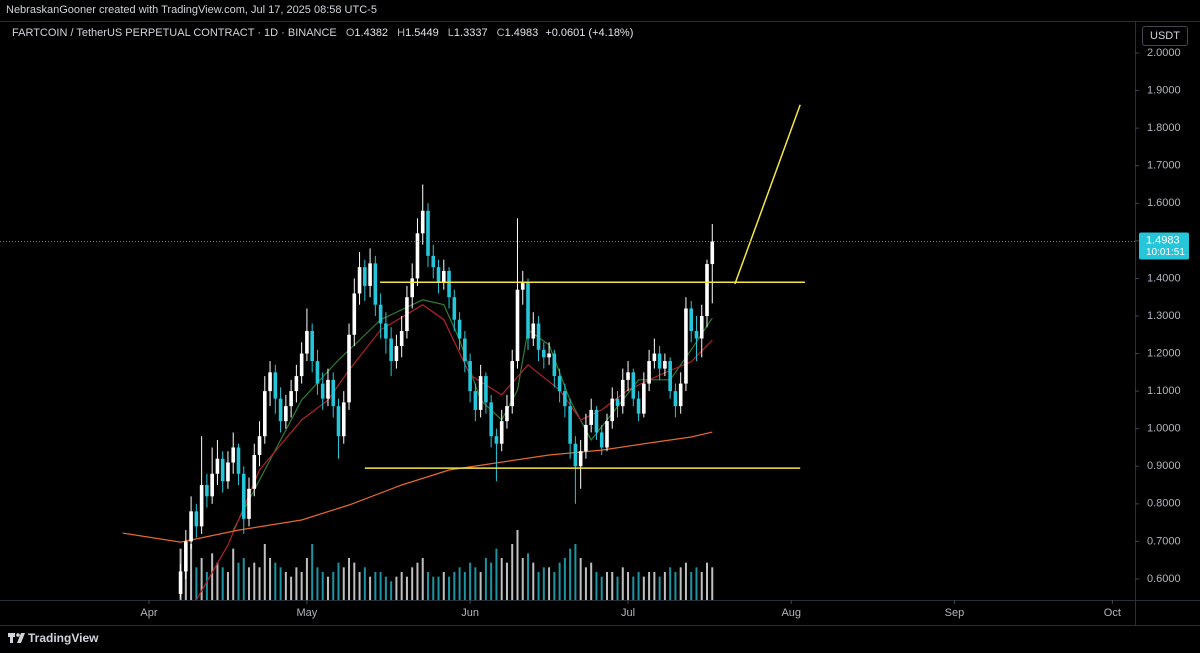 The width and height of the screenshot is (1200, 653). I want to click on brand-name: TradingView, so click(63, 638).